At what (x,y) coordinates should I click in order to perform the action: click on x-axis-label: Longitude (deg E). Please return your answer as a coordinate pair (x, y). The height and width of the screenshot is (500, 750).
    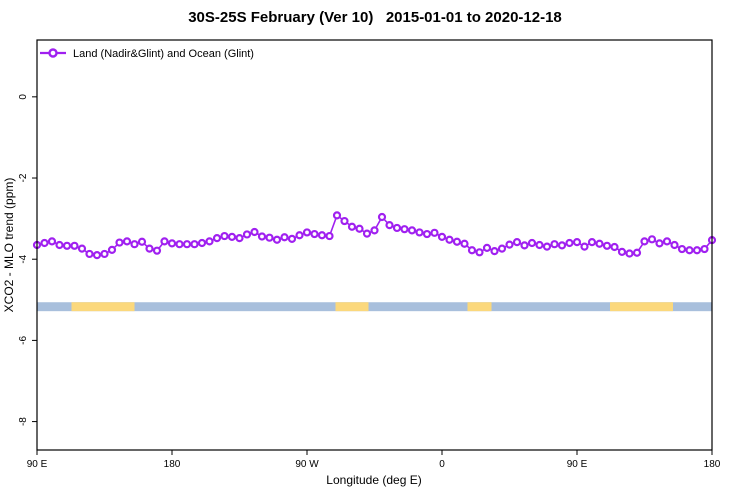
    Looking at the image, I should click on (373, 480).